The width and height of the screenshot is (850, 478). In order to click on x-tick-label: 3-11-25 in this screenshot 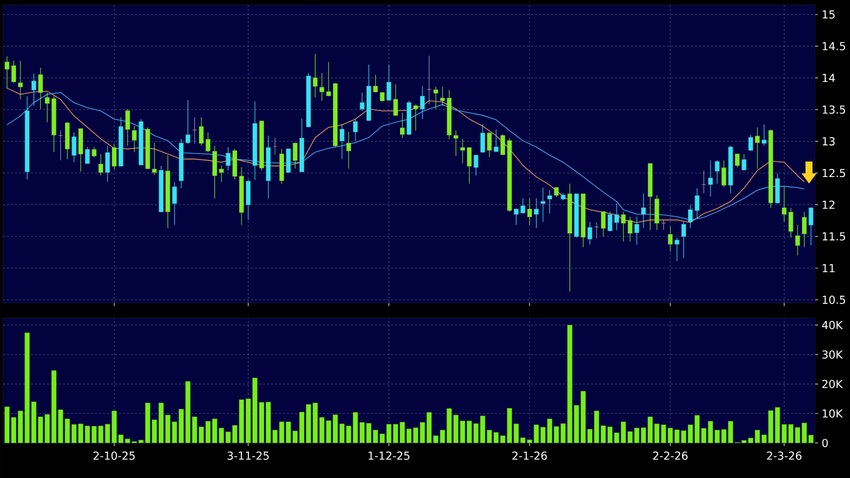, I will do `click(248, 456)`.